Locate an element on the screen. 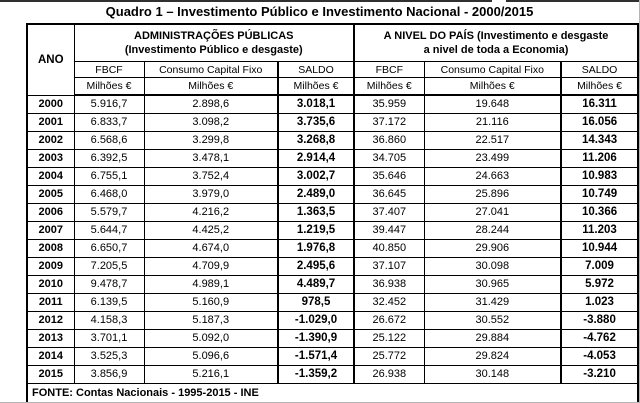 The image size is (640, 403). column-header-saldo-pais: SALDO is located at coordinates (599, 69).